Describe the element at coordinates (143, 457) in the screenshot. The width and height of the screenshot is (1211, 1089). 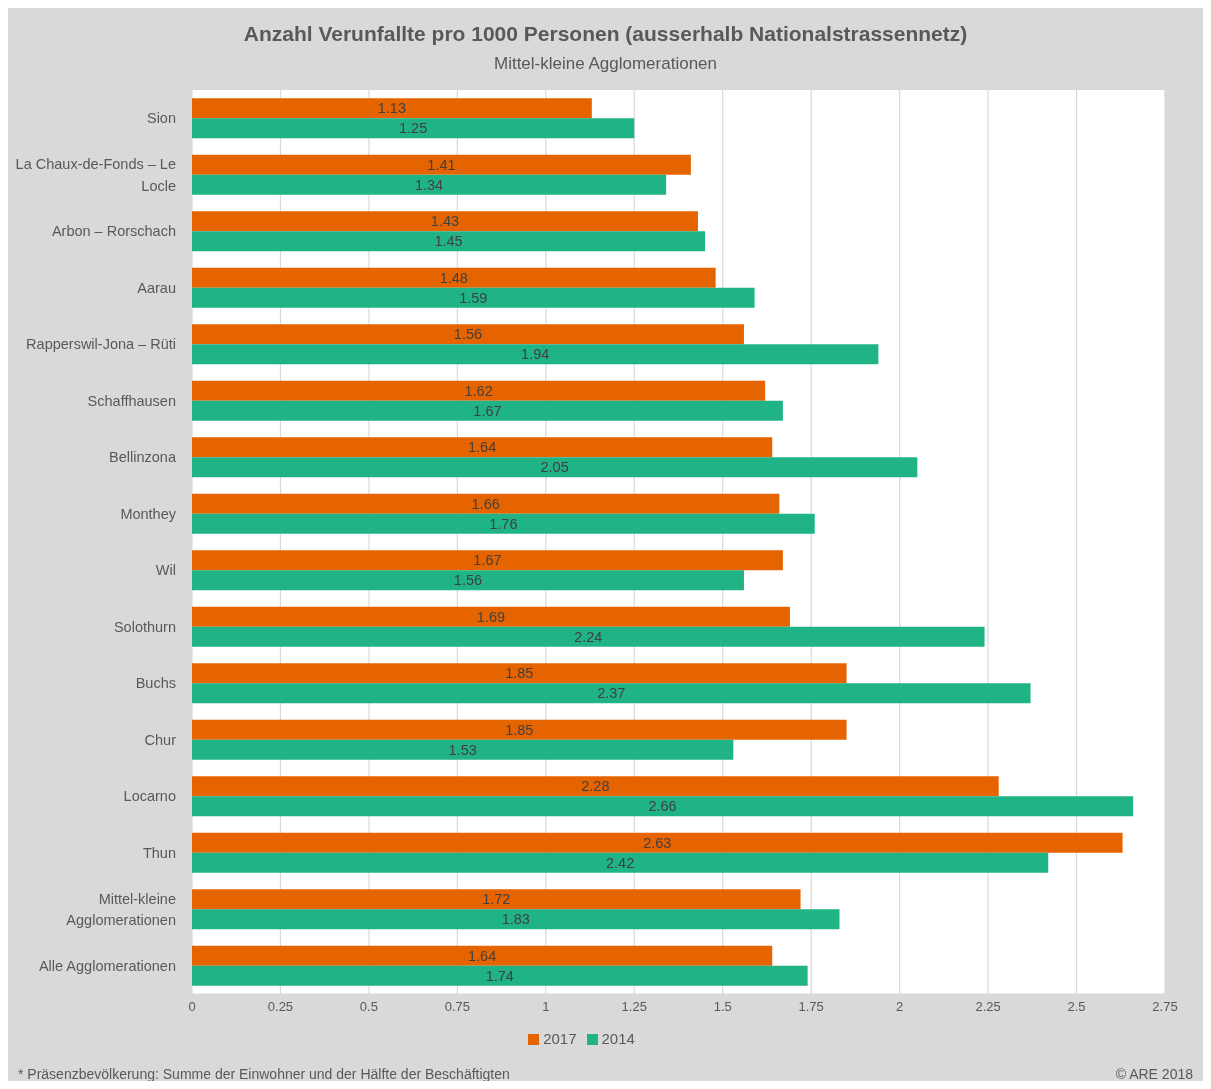
I see `y-tick-label: Bellinzona` at that location.